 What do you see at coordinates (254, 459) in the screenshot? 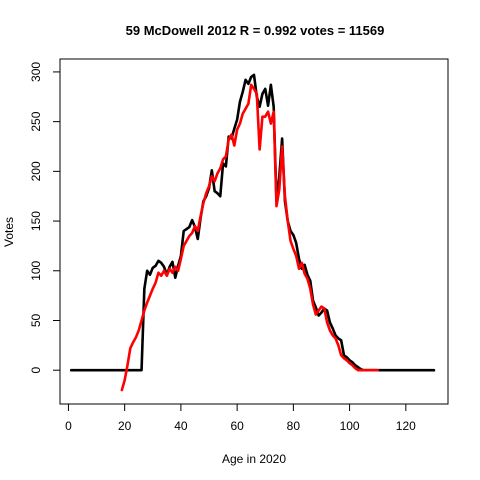
I see `x-axis-label: Age in 2020` at bounding box center [254, 459].